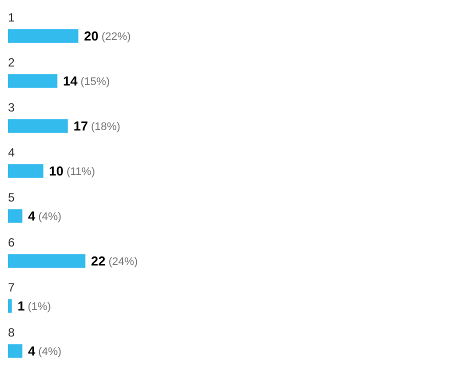 Image resolution: width=450 pixels, height=376 pixels. What do you see at coordinates (11, 107) in the screenshot?
I see `y-tick-label: 3` at bounding box center [11, 107].